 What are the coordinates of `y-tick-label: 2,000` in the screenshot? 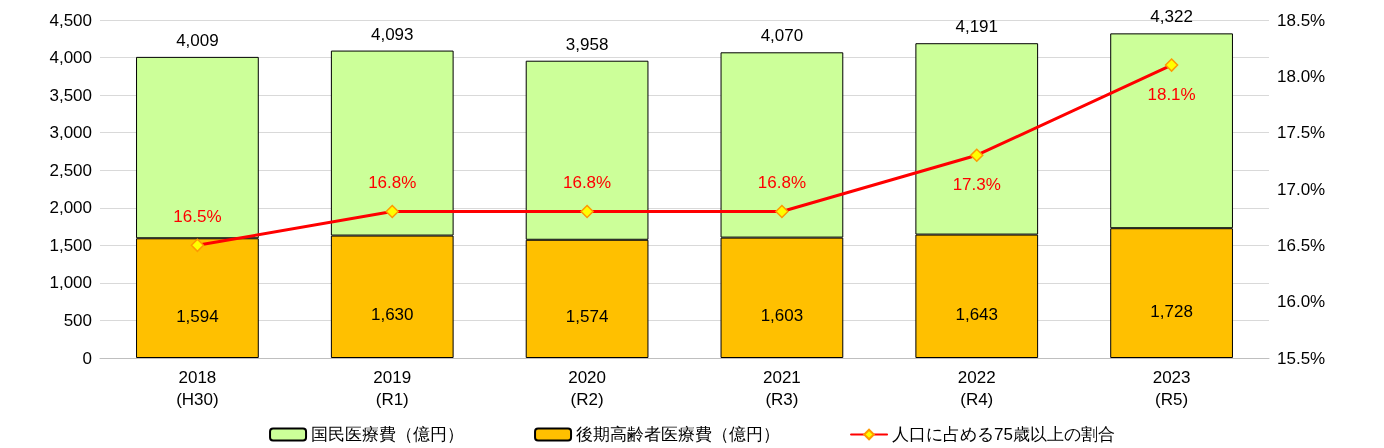 It's located at (70, 208).